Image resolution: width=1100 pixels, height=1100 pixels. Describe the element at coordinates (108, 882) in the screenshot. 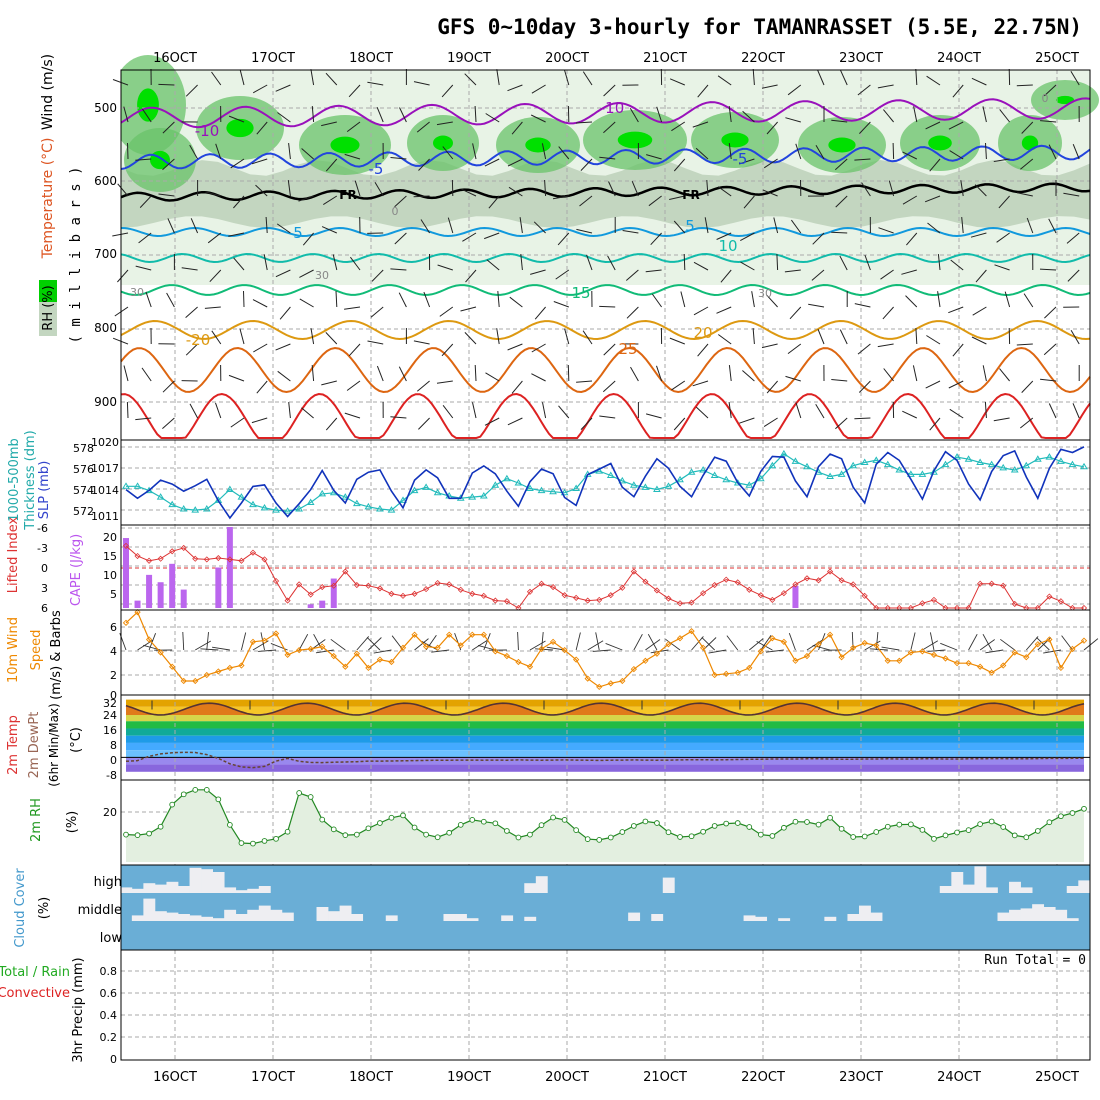

I see `cloud-level-label: high` at that location.